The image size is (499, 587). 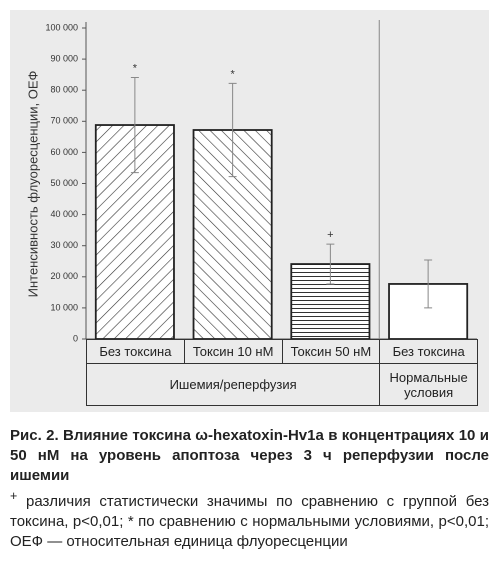 I want to click on y-tick-label: 40 000, so click(x=64, y=214).